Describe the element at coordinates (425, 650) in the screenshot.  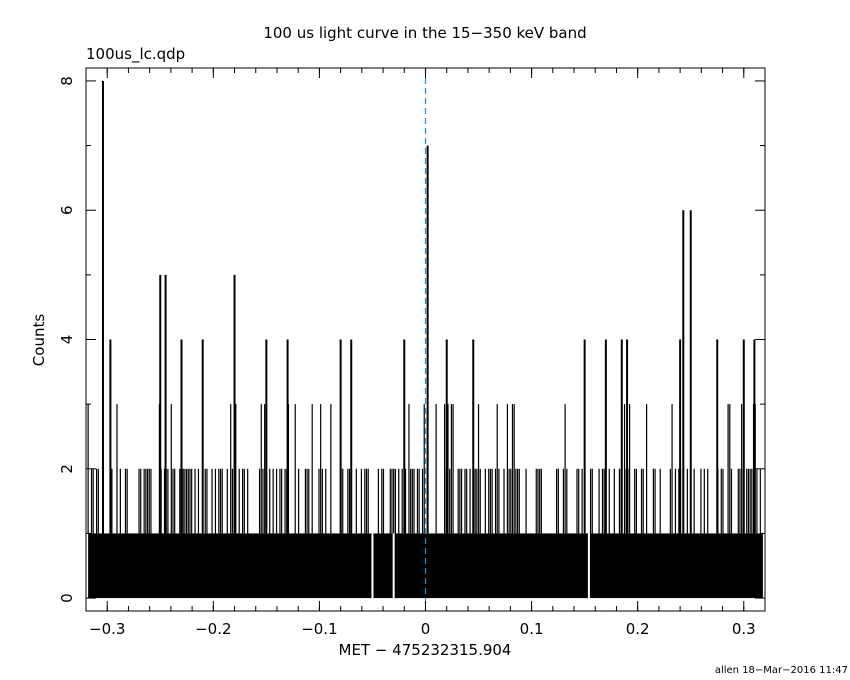
I see `x-axis-label: MET − 475232315.904` at that location.